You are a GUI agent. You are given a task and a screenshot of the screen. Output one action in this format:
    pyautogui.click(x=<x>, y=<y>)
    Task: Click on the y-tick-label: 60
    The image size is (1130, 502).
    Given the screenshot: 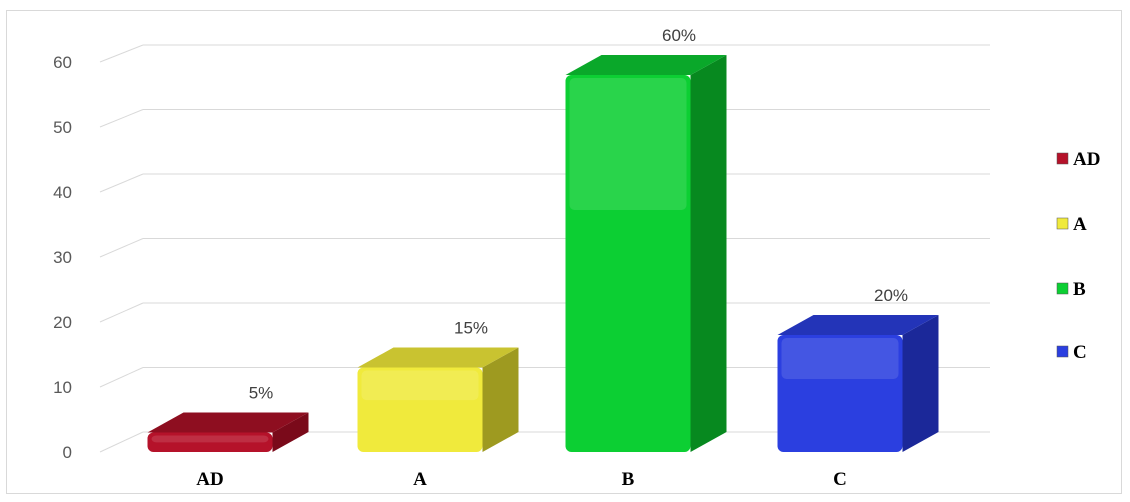 What is the action you would take?
    pyautogui.click(x=62, y=62)
    